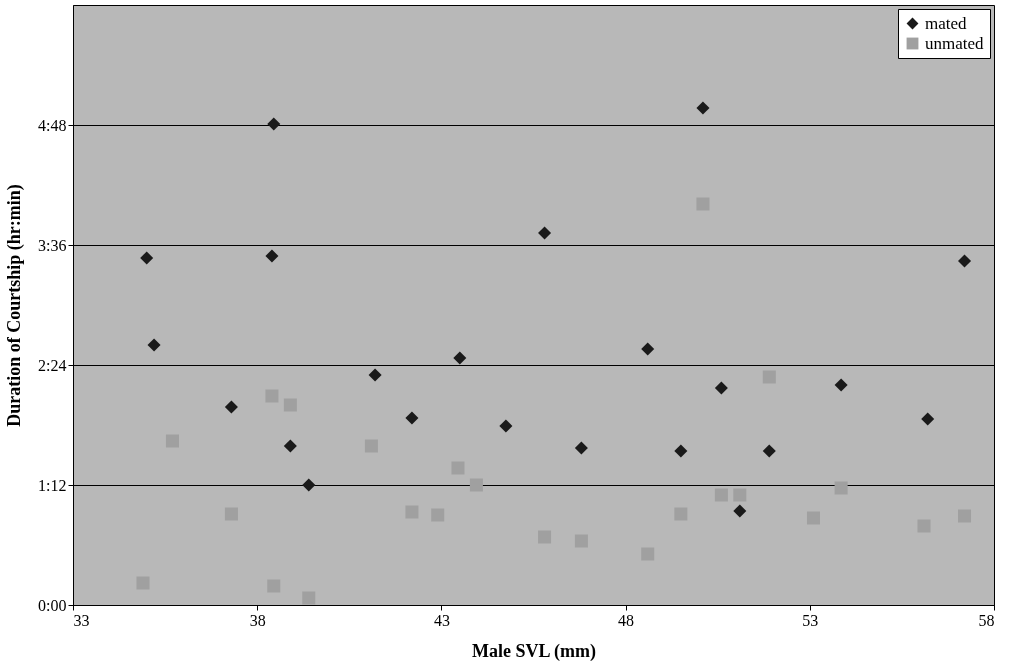 The image size is (1009, 672). What do you see at coordinates (986, 620) in the screenshot?
I see `x-tick-label: 58` at bounding box center [986, 620].